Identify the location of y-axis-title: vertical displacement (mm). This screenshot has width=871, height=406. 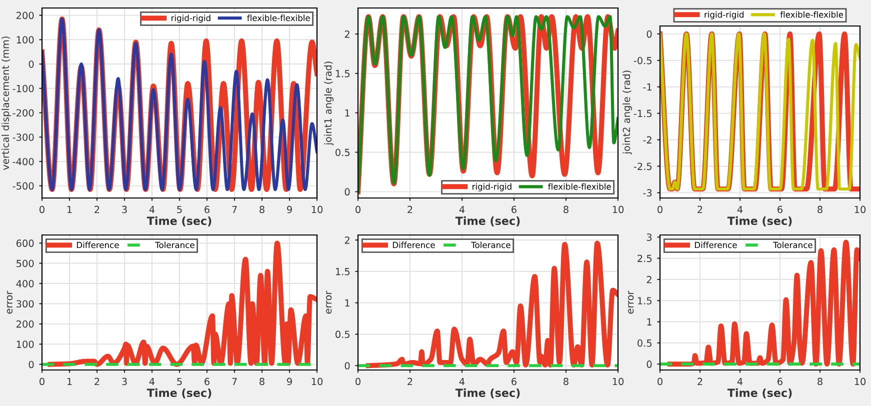
(6, 103).